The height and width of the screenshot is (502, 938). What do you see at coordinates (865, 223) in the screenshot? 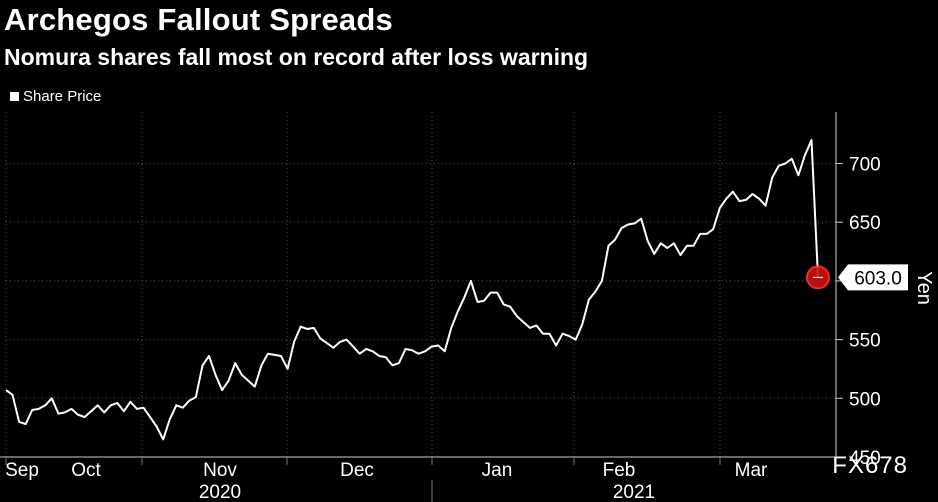
I see `y-tick-label: 650` at bounding box center [865, 223].